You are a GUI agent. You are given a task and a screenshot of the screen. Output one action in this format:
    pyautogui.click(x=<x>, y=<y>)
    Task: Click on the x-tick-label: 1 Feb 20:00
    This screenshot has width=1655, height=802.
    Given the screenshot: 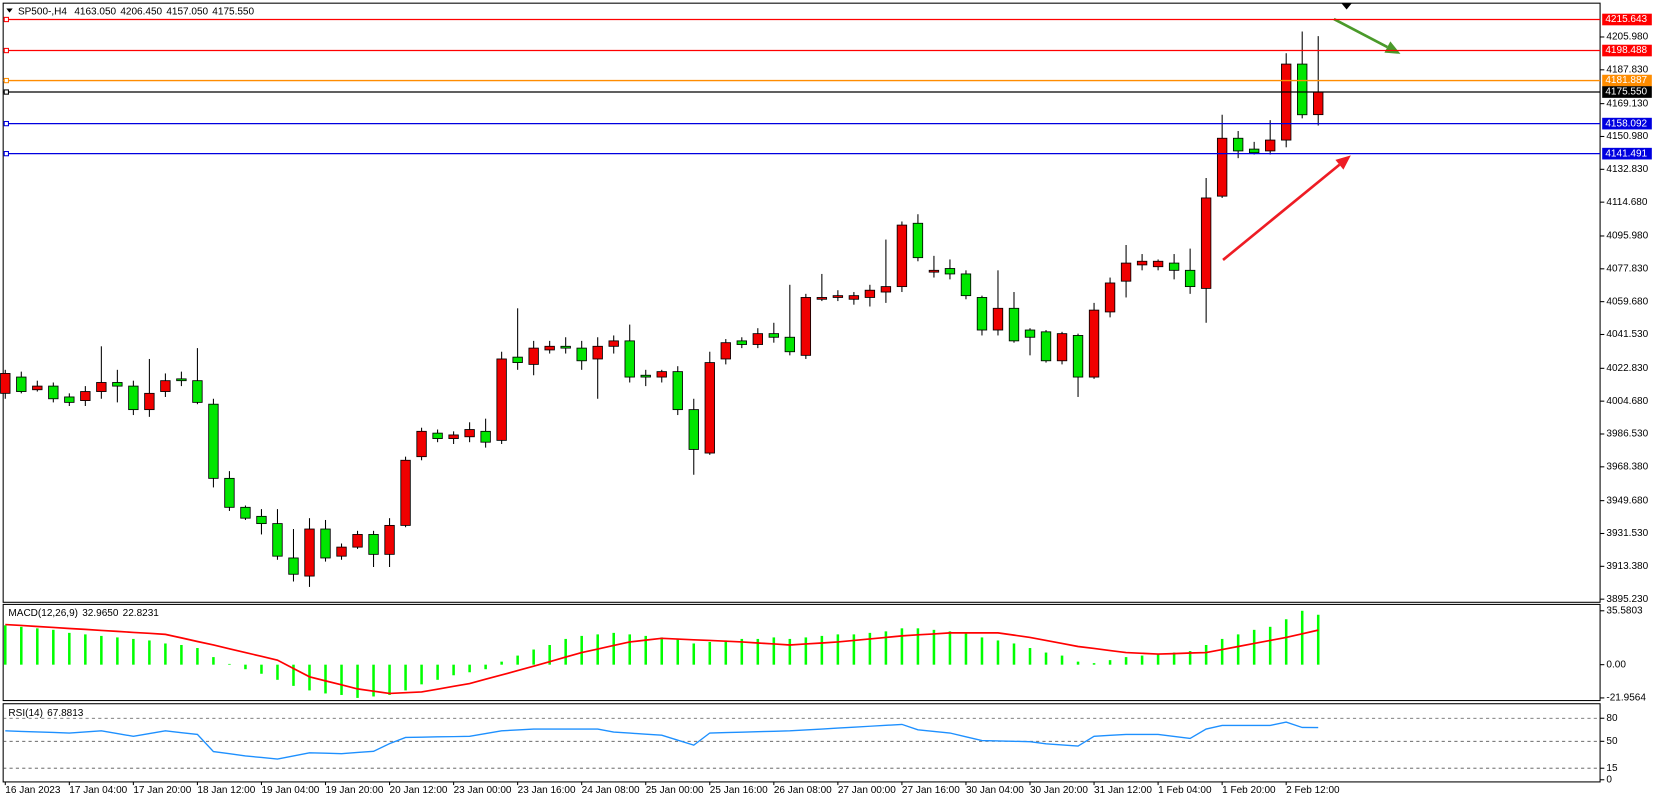 What is the action you would take?
    pyautogui.click(x=1249, y=790)
    